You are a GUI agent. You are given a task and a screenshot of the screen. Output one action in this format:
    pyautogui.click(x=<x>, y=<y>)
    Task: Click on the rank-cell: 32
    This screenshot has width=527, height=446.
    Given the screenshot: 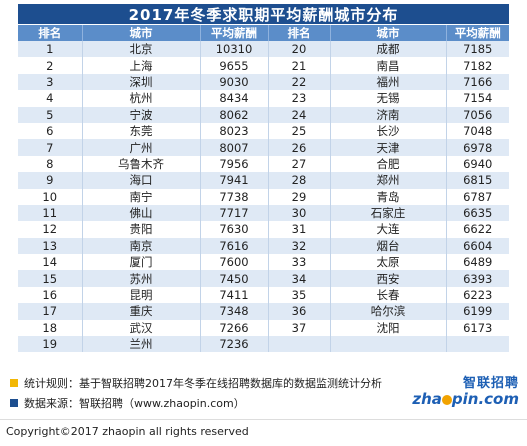 What is the action you would take?
    pyautogui.click(x=299, y=246)
    